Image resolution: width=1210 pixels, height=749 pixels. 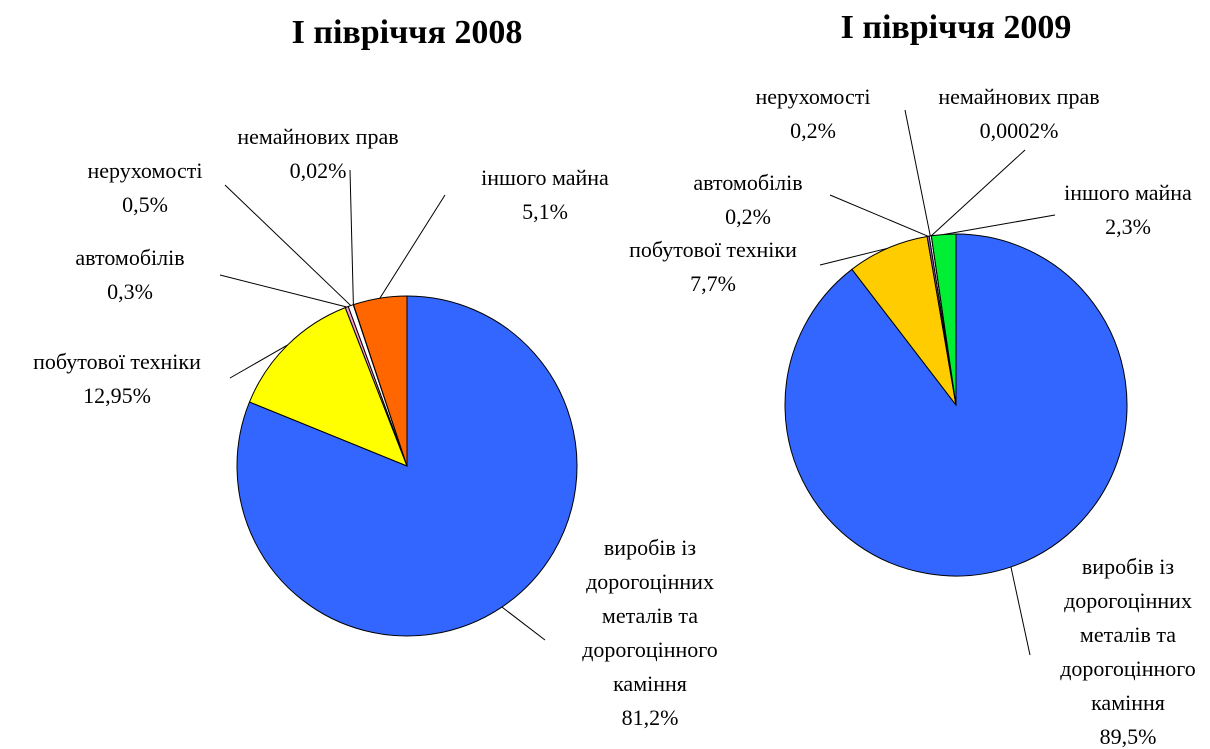 I want to click on data-label: іншого майна 2,3%, so click(x=1114, y=210).